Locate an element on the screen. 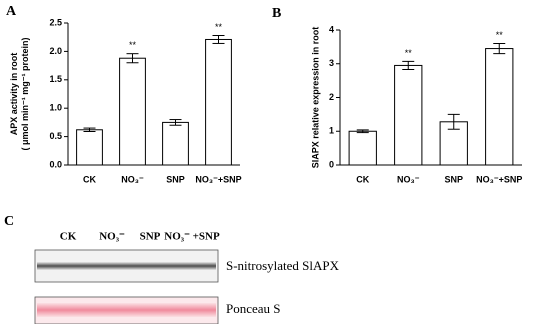 This screenshot has height=324, width=550. y-tick-label: 3 is located at coordinates (331, 63).